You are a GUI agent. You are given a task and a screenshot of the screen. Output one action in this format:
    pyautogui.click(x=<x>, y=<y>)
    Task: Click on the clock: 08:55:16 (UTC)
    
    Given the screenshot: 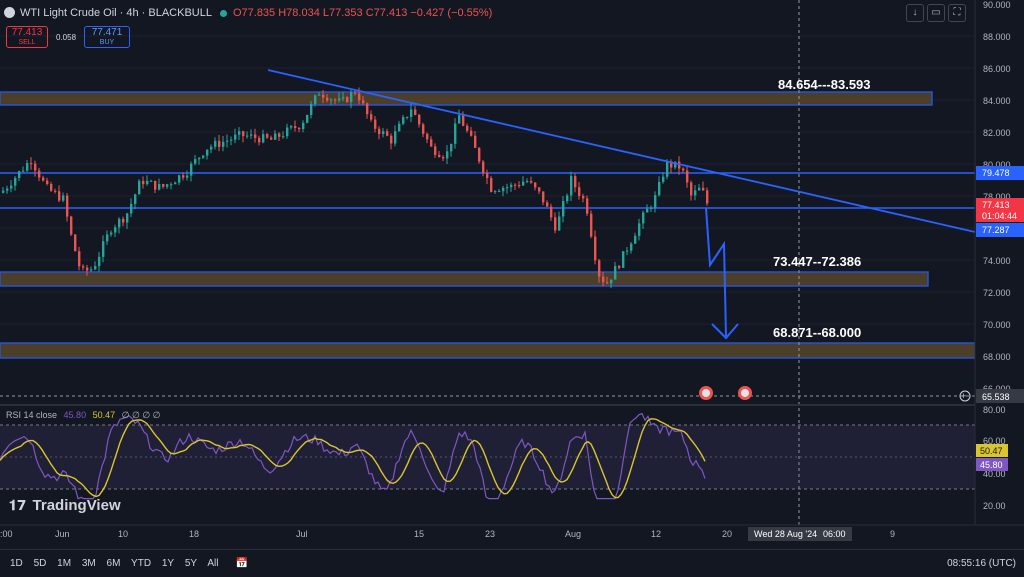 What is the action you would take?
    pyautogui.click(x=981, y=563)
    